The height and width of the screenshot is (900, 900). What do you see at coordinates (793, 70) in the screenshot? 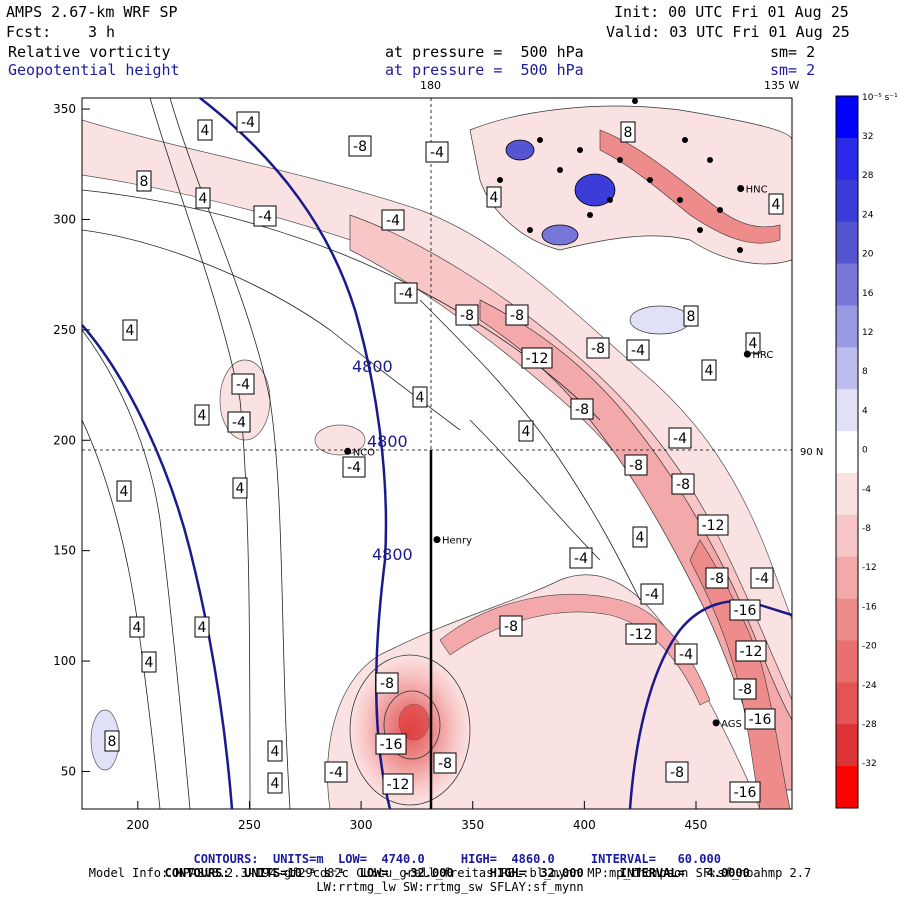
I see `field2-smoothing: sm= 2` at bounding box center [793, 70].